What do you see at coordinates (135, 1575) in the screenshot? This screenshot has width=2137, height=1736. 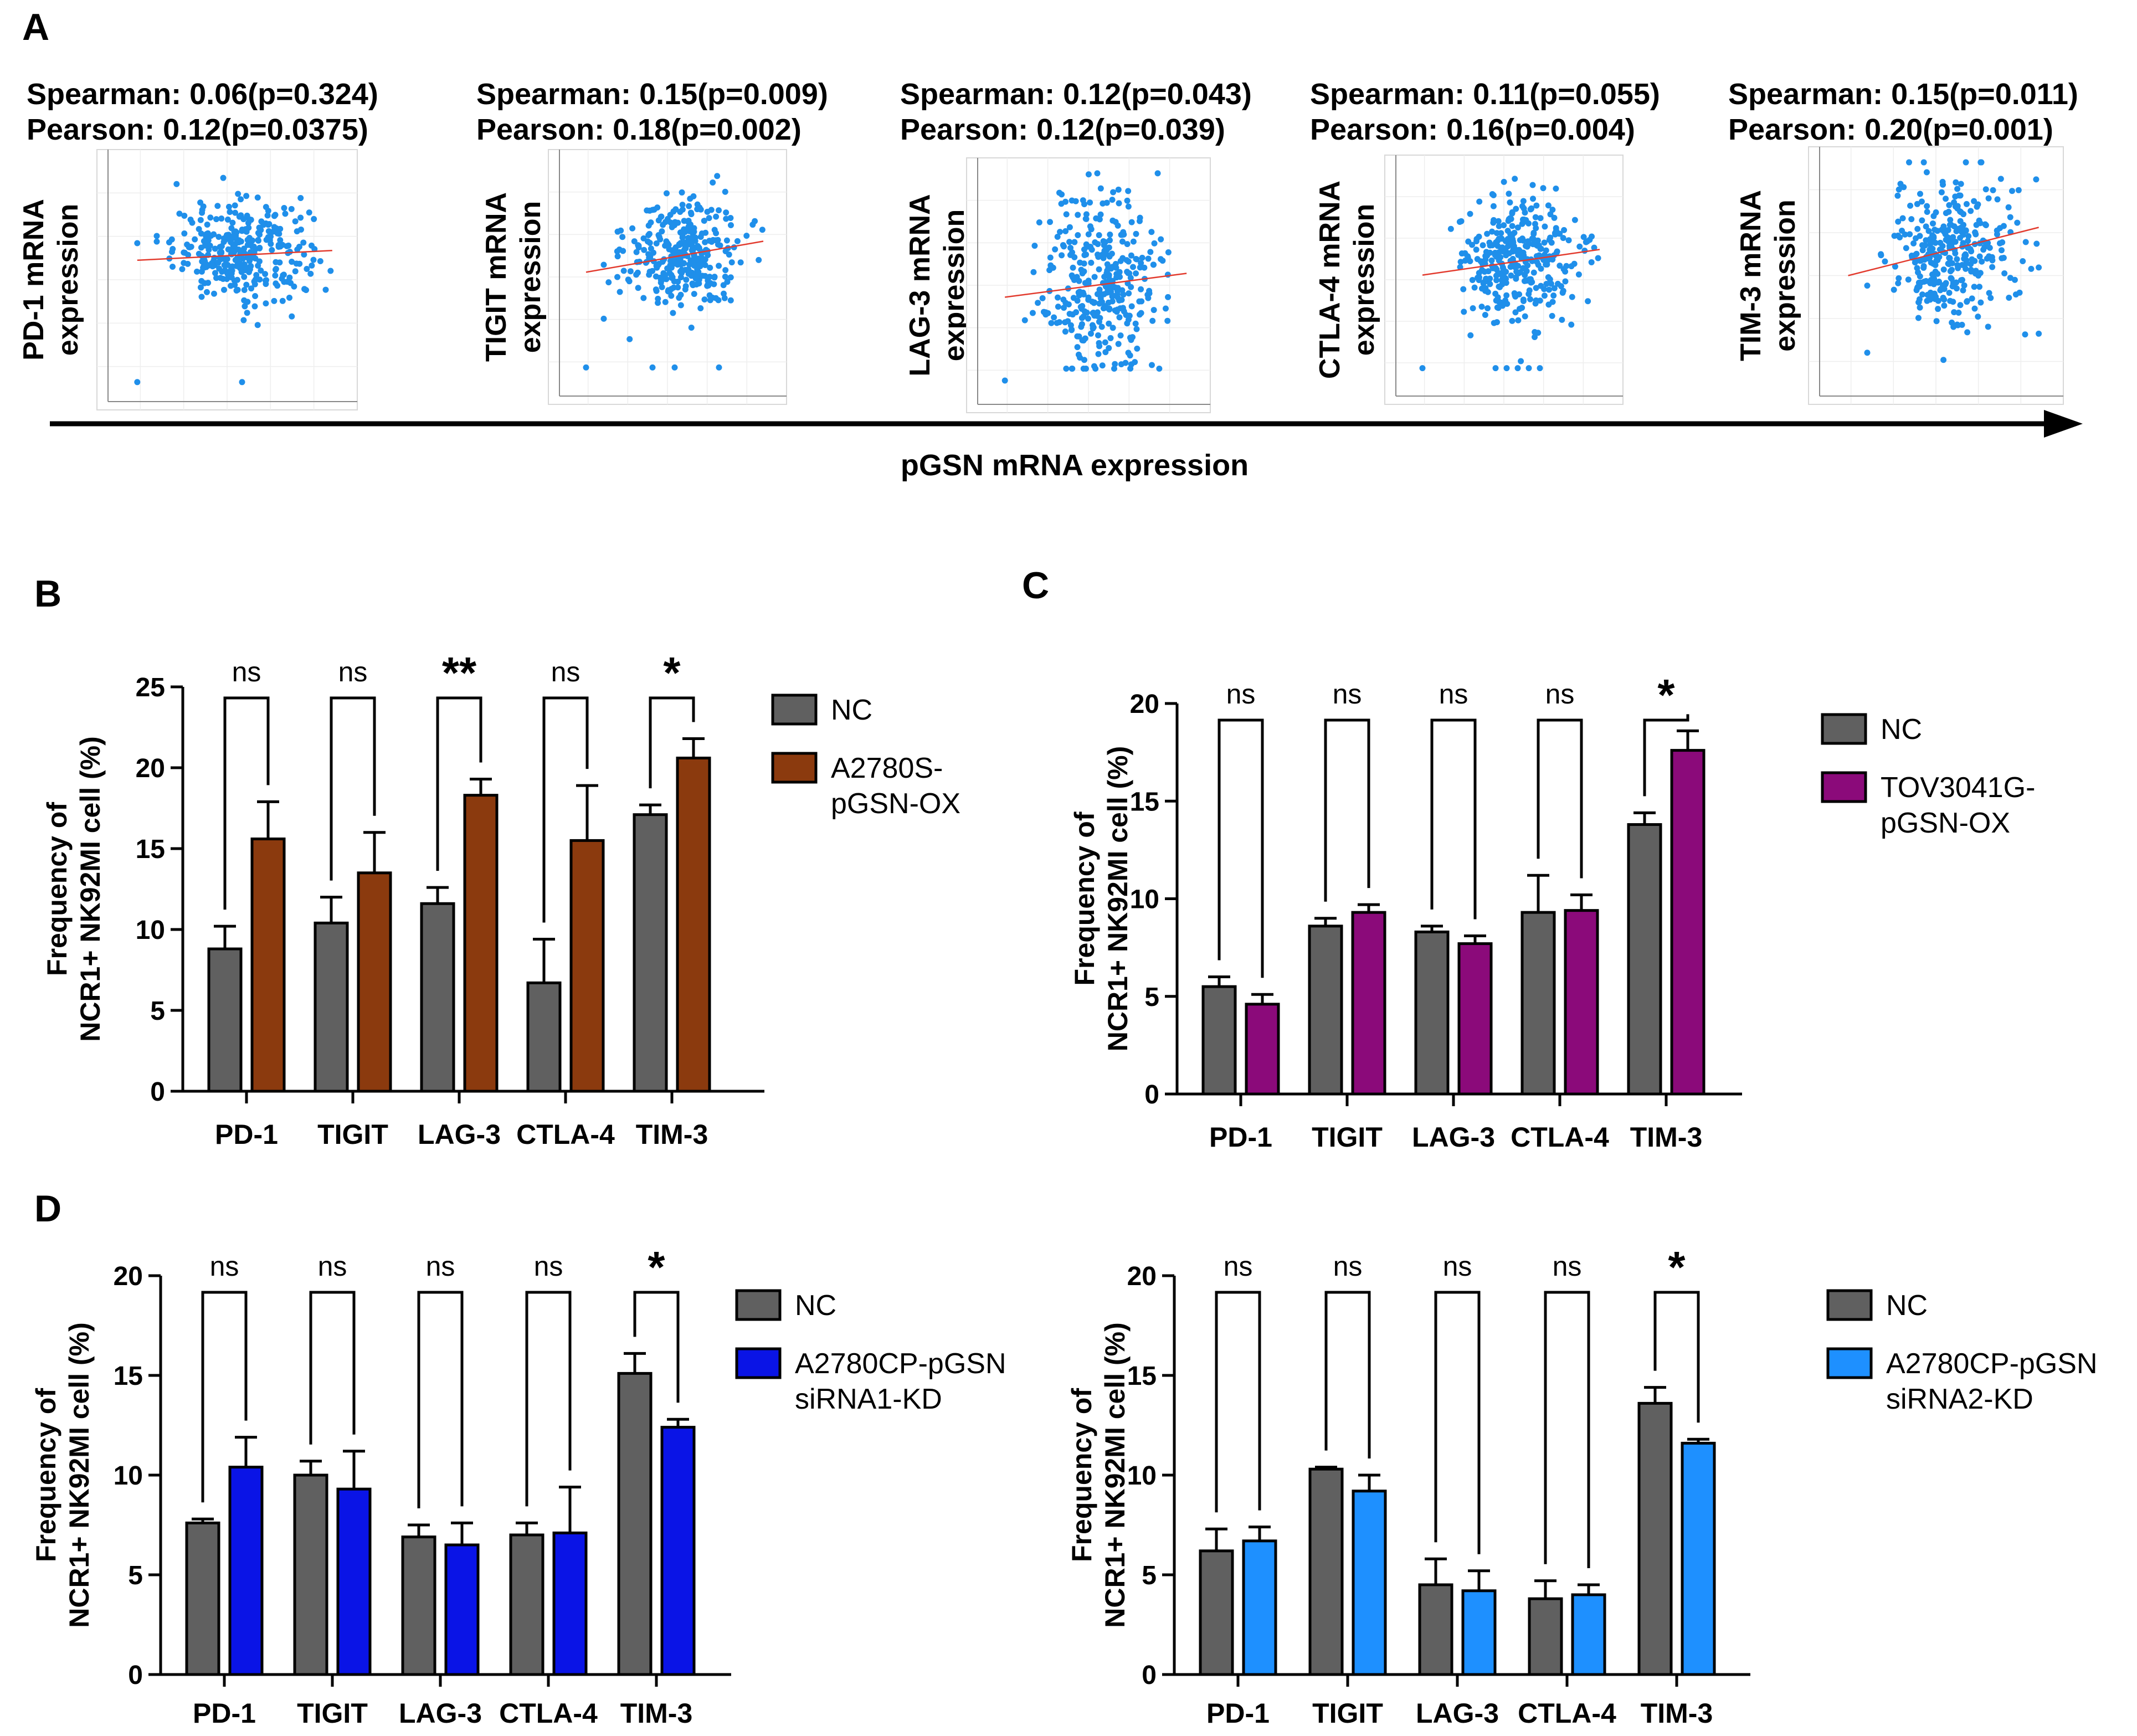 I see `y-tick-label: 5` at bounding box center [135, 1575].